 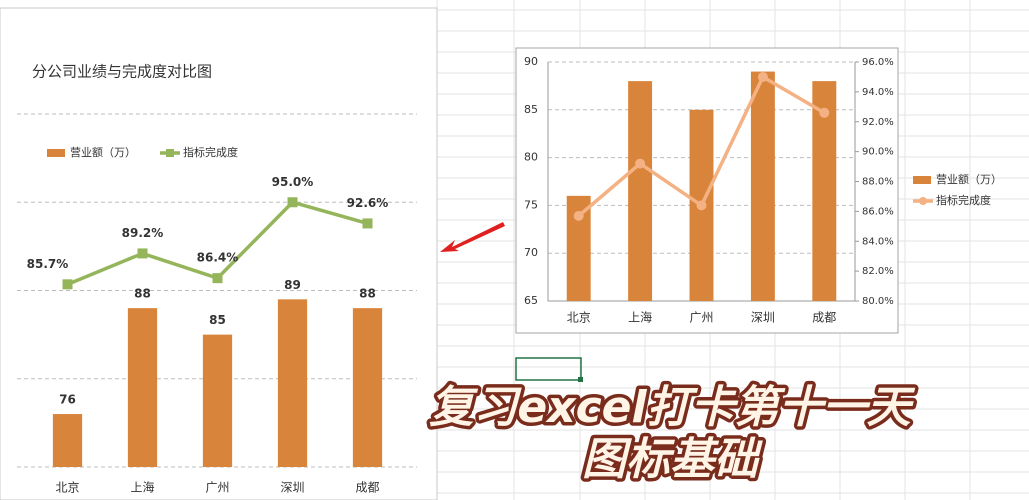 I want to click on line-label: 85.7%, so click(x=48, y=264).